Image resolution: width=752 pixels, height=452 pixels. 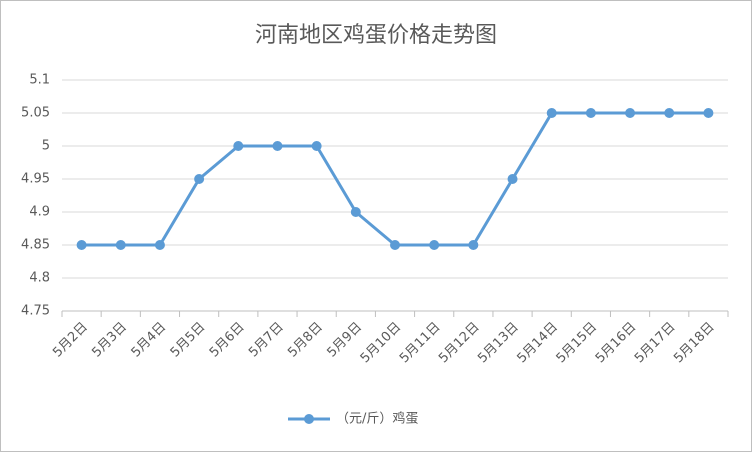 What do you see at coordinates (46, 146) in the screenshot?
I see `y-tick-label: 5` at bounding box center [46, 146].